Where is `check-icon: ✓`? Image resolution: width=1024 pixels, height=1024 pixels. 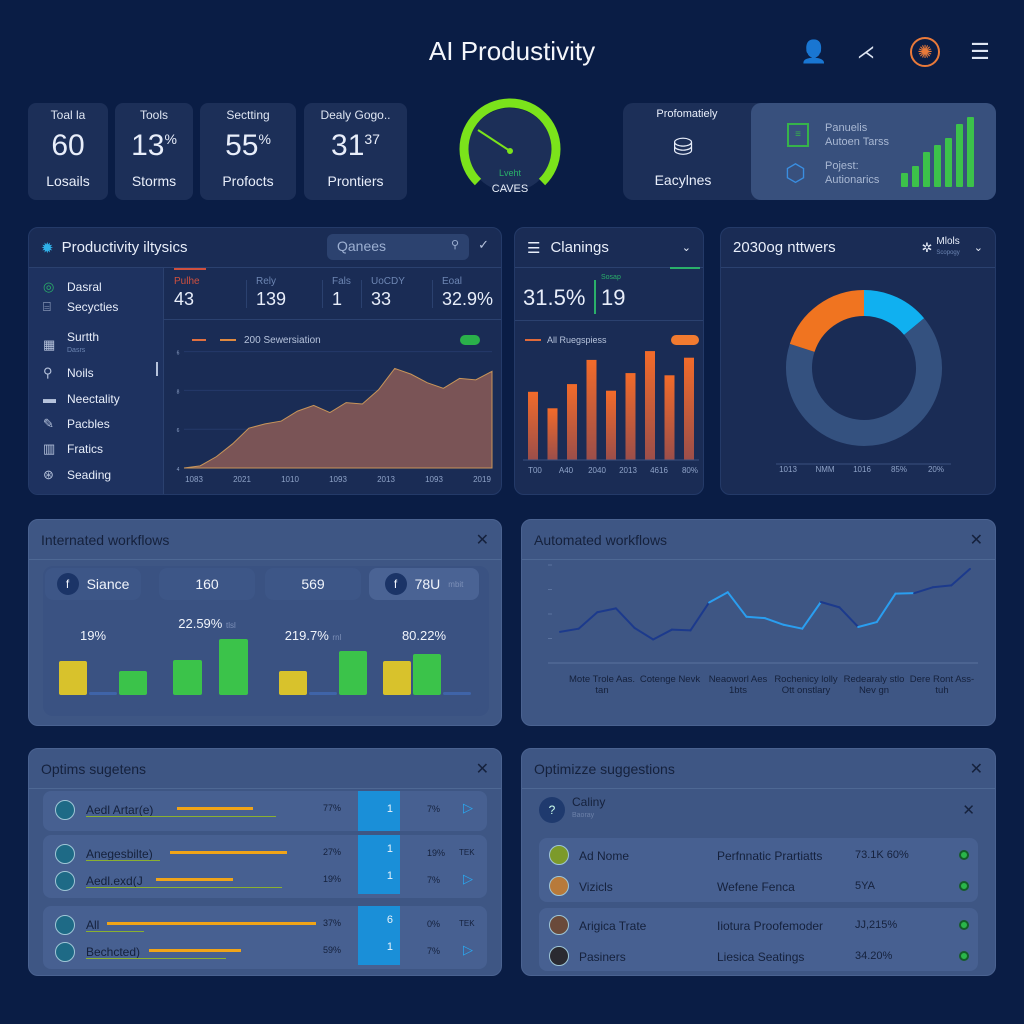 check-icon: ✓ is located at coordinates (483, 244).